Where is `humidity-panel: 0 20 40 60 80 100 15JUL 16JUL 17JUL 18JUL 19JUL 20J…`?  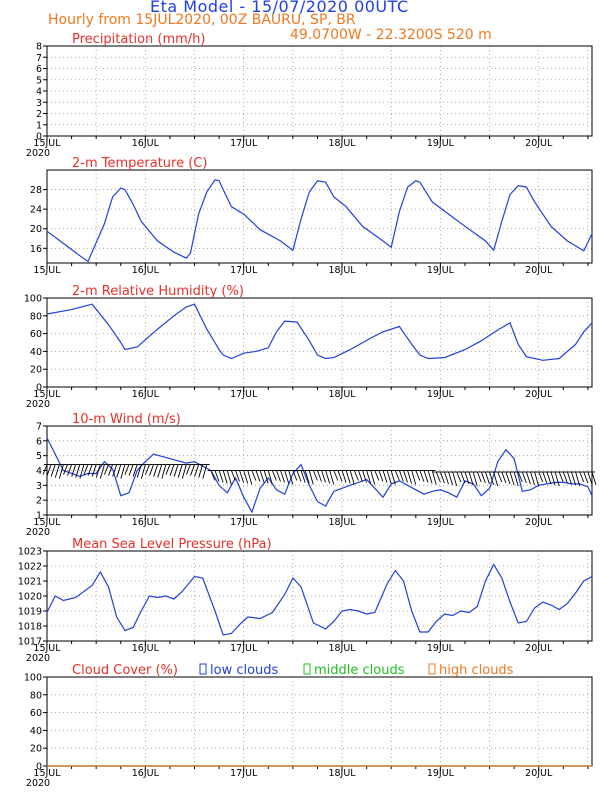 humidity-panel: 0 20 40 60 80 100 15JUL 16JUL 17JUL 18JUL 19JUL 20J… is located at coordinates (308, 347).